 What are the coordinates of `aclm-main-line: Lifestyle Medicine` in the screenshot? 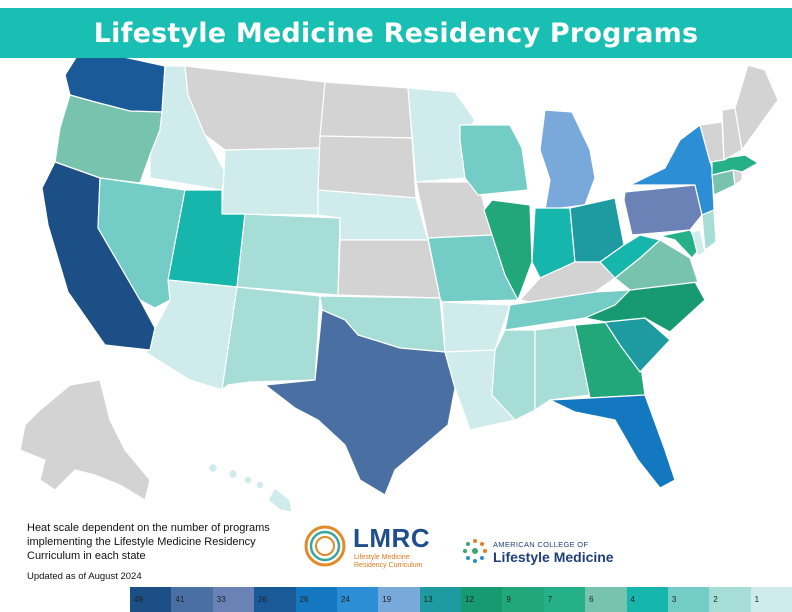 It's located at (553, 557).